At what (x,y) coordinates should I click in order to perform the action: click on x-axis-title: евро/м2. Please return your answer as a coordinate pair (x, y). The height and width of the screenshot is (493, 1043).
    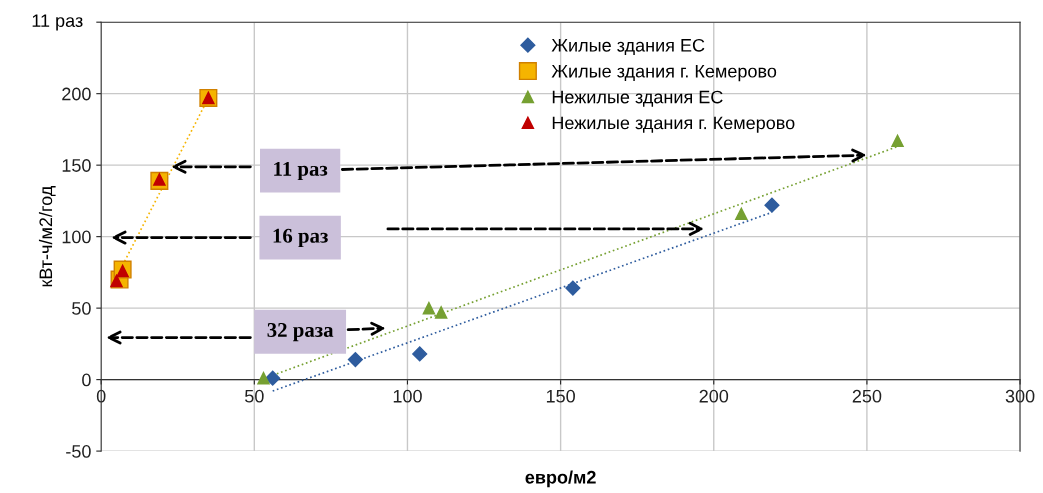
    Looking at the image, I should click on (560, 479).